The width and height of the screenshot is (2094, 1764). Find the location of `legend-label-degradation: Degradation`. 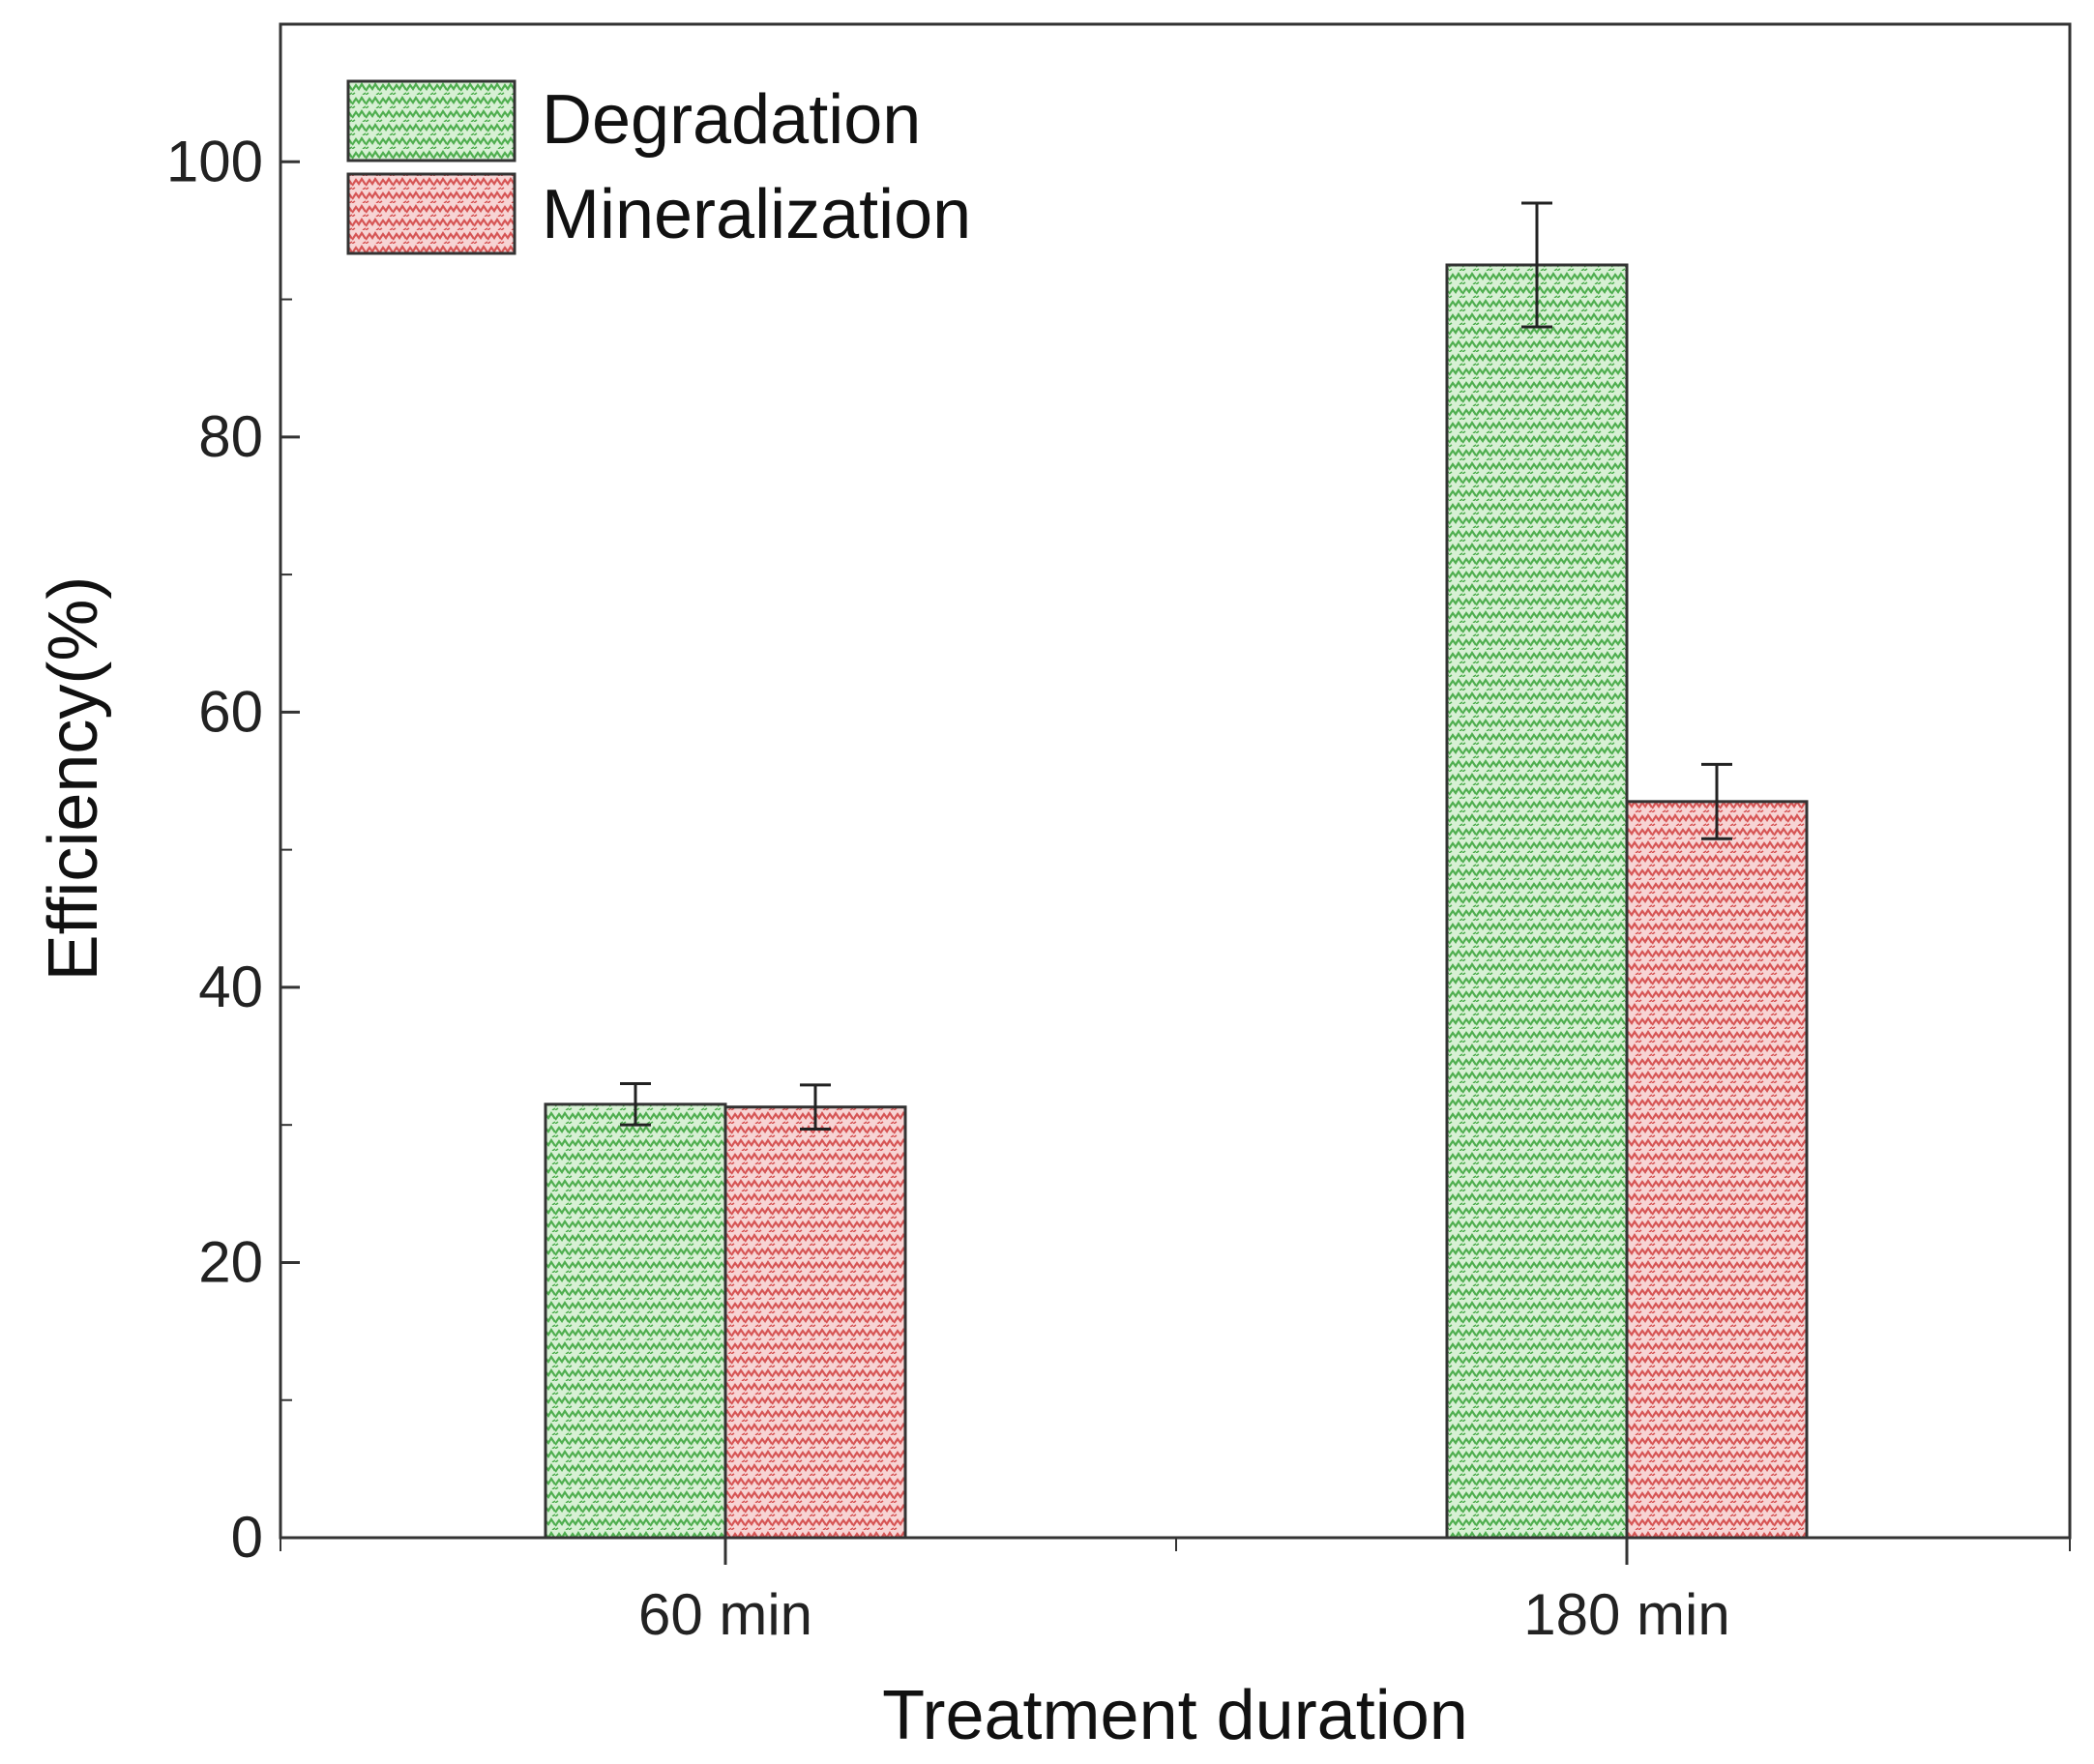

legend-label-degradation: Degradation is located at coordinates (731, 120).